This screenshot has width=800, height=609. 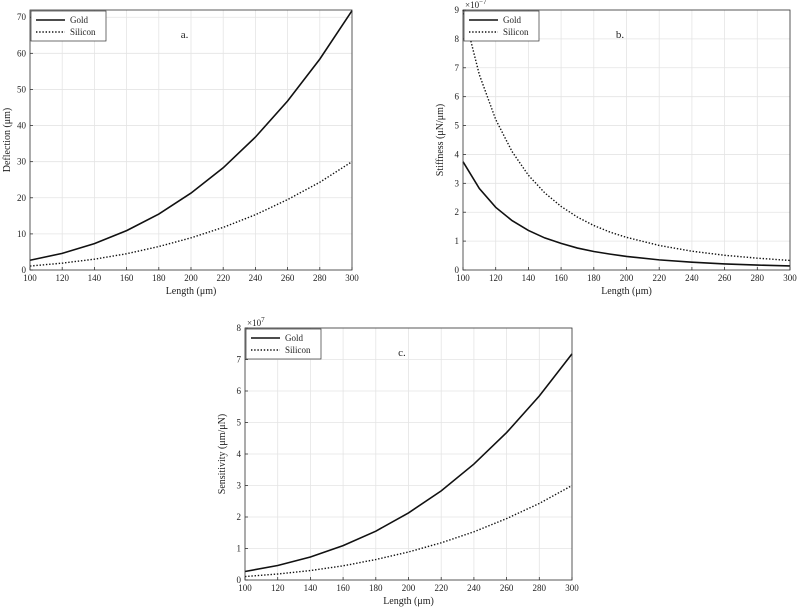 What do you see at coordinates (457, 10) in the screenshot?
I see `y-tick-label: 9` at bounding box center [457, 10].